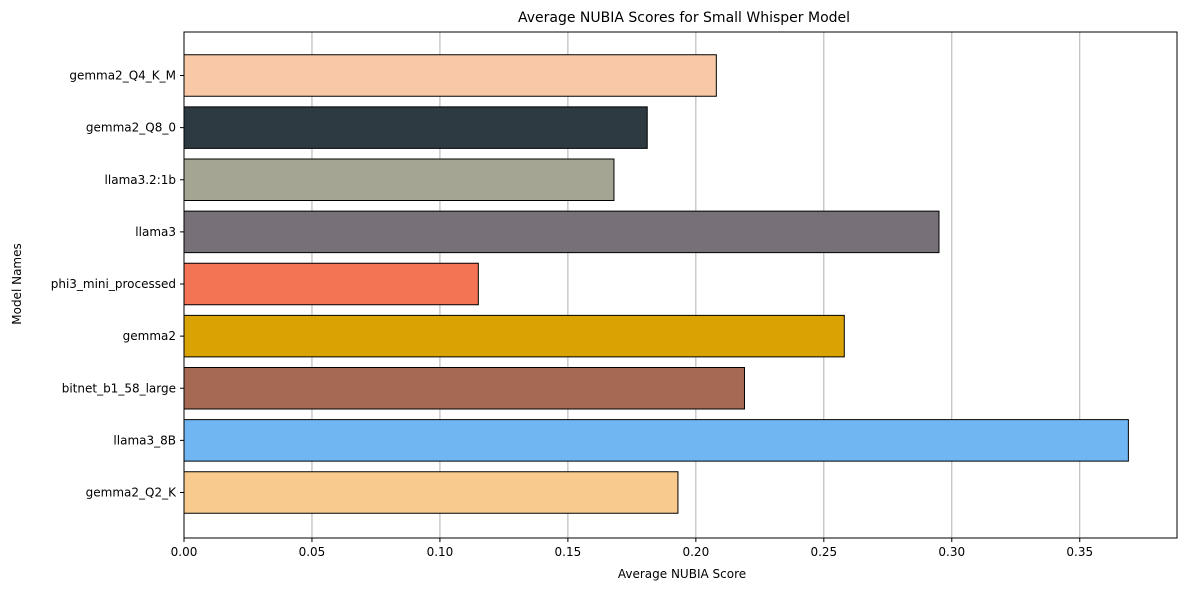 This screenshot has height=590, width=1189. Describe the element at coordinates (440, 552) in the screenshot. I see `x-tick-label: 0.10` at that location.